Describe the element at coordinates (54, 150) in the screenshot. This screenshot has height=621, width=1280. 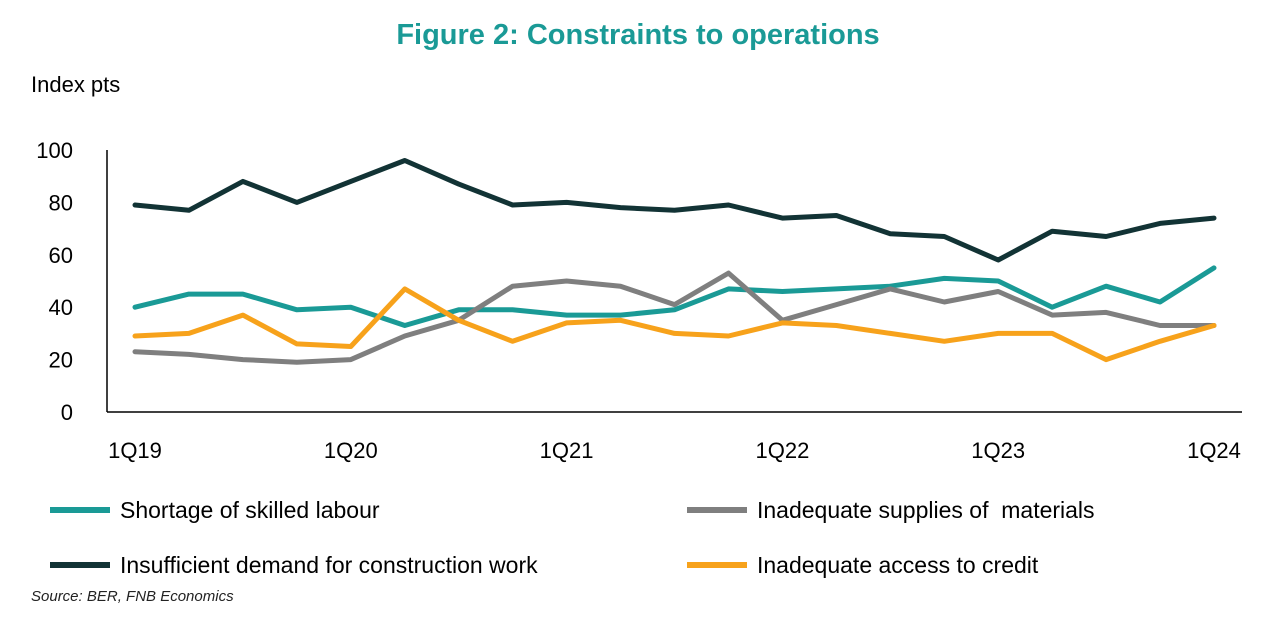
I see `y-tick-label: 100` at that location.